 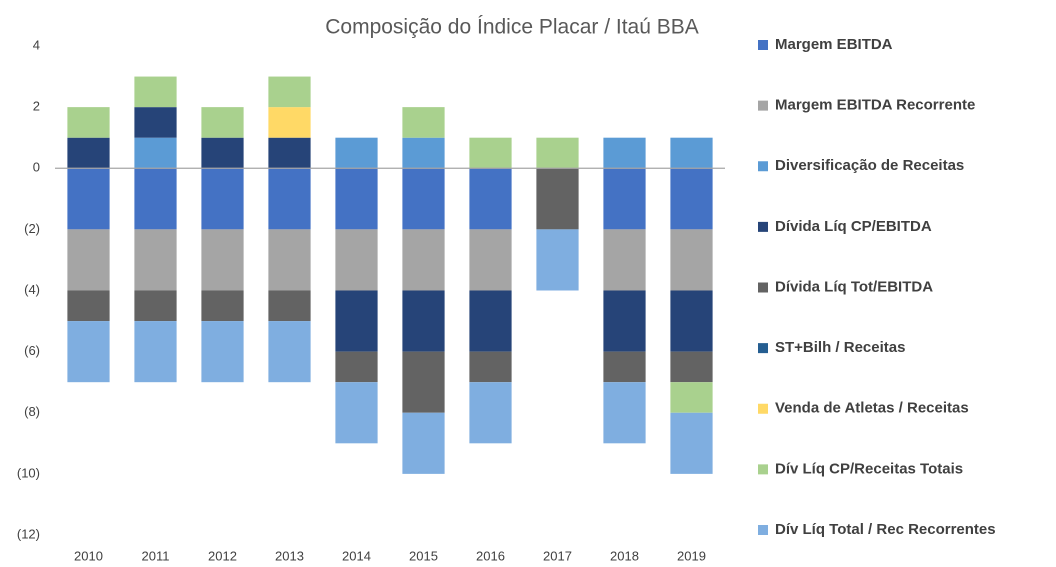 What do you see at coordinates (32, 411) in the screenshot?
I see `y-tick-label: (8)` at bounding box center [32, 411].